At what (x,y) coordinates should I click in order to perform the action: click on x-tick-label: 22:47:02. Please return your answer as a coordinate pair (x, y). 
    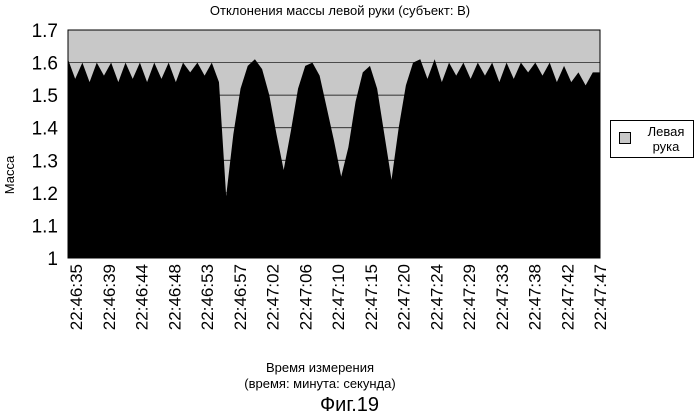
    Looking at the image, I should click on (273, 297).